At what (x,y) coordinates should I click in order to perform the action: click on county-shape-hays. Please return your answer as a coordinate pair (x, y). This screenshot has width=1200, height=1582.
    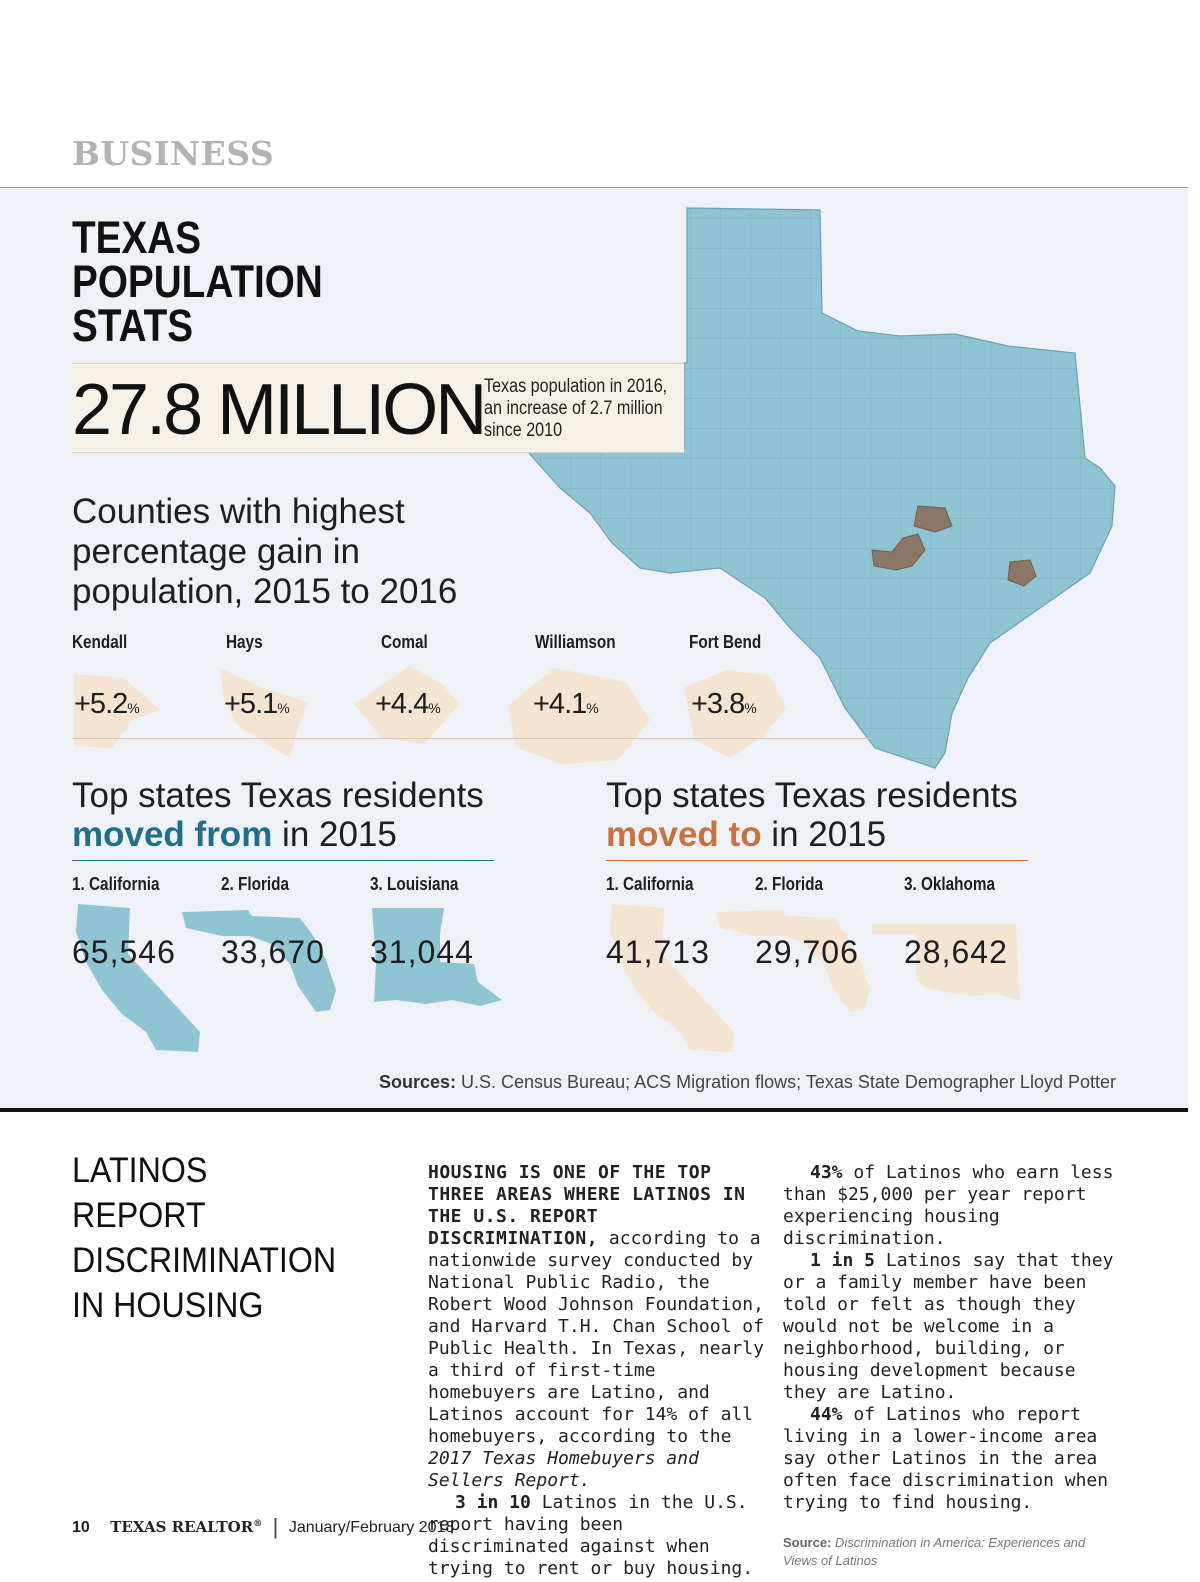
    Looking at the image, I should click on (264, 713).